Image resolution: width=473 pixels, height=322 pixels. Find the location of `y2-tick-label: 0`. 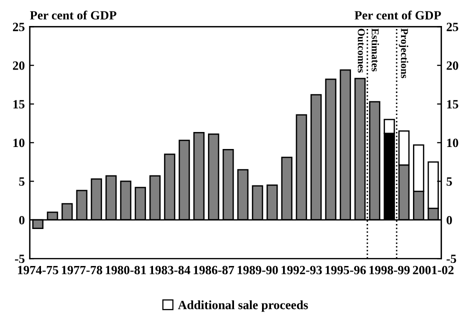

y2-tick-label: 0 is located at coordinates (449, 220).